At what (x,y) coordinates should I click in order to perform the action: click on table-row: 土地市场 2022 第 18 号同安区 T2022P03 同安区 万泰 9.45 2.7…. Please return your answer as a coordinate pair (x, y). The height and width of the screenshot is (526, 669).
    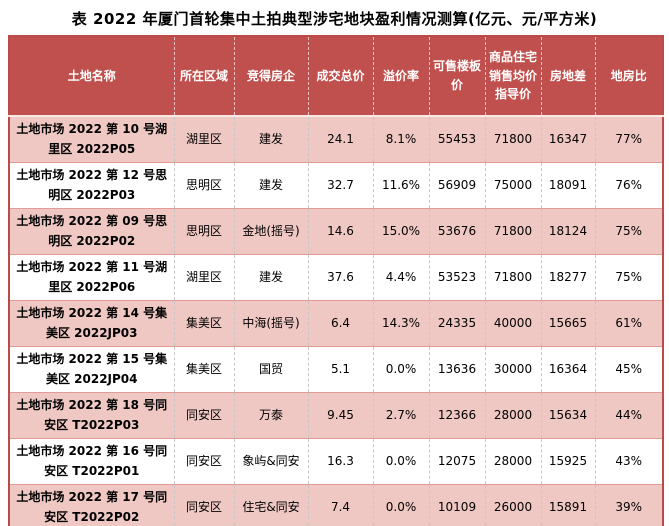
    Looking at the image, I should click on (336, 415).